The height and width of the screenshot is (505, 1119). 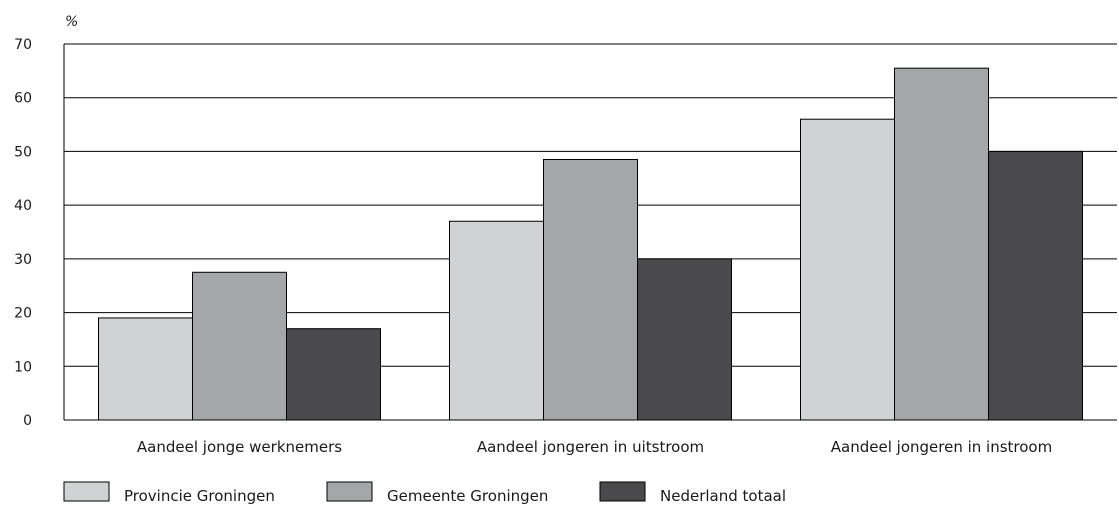 I want to click on y-tick-label-40: 40, so click(x=23, y=206).